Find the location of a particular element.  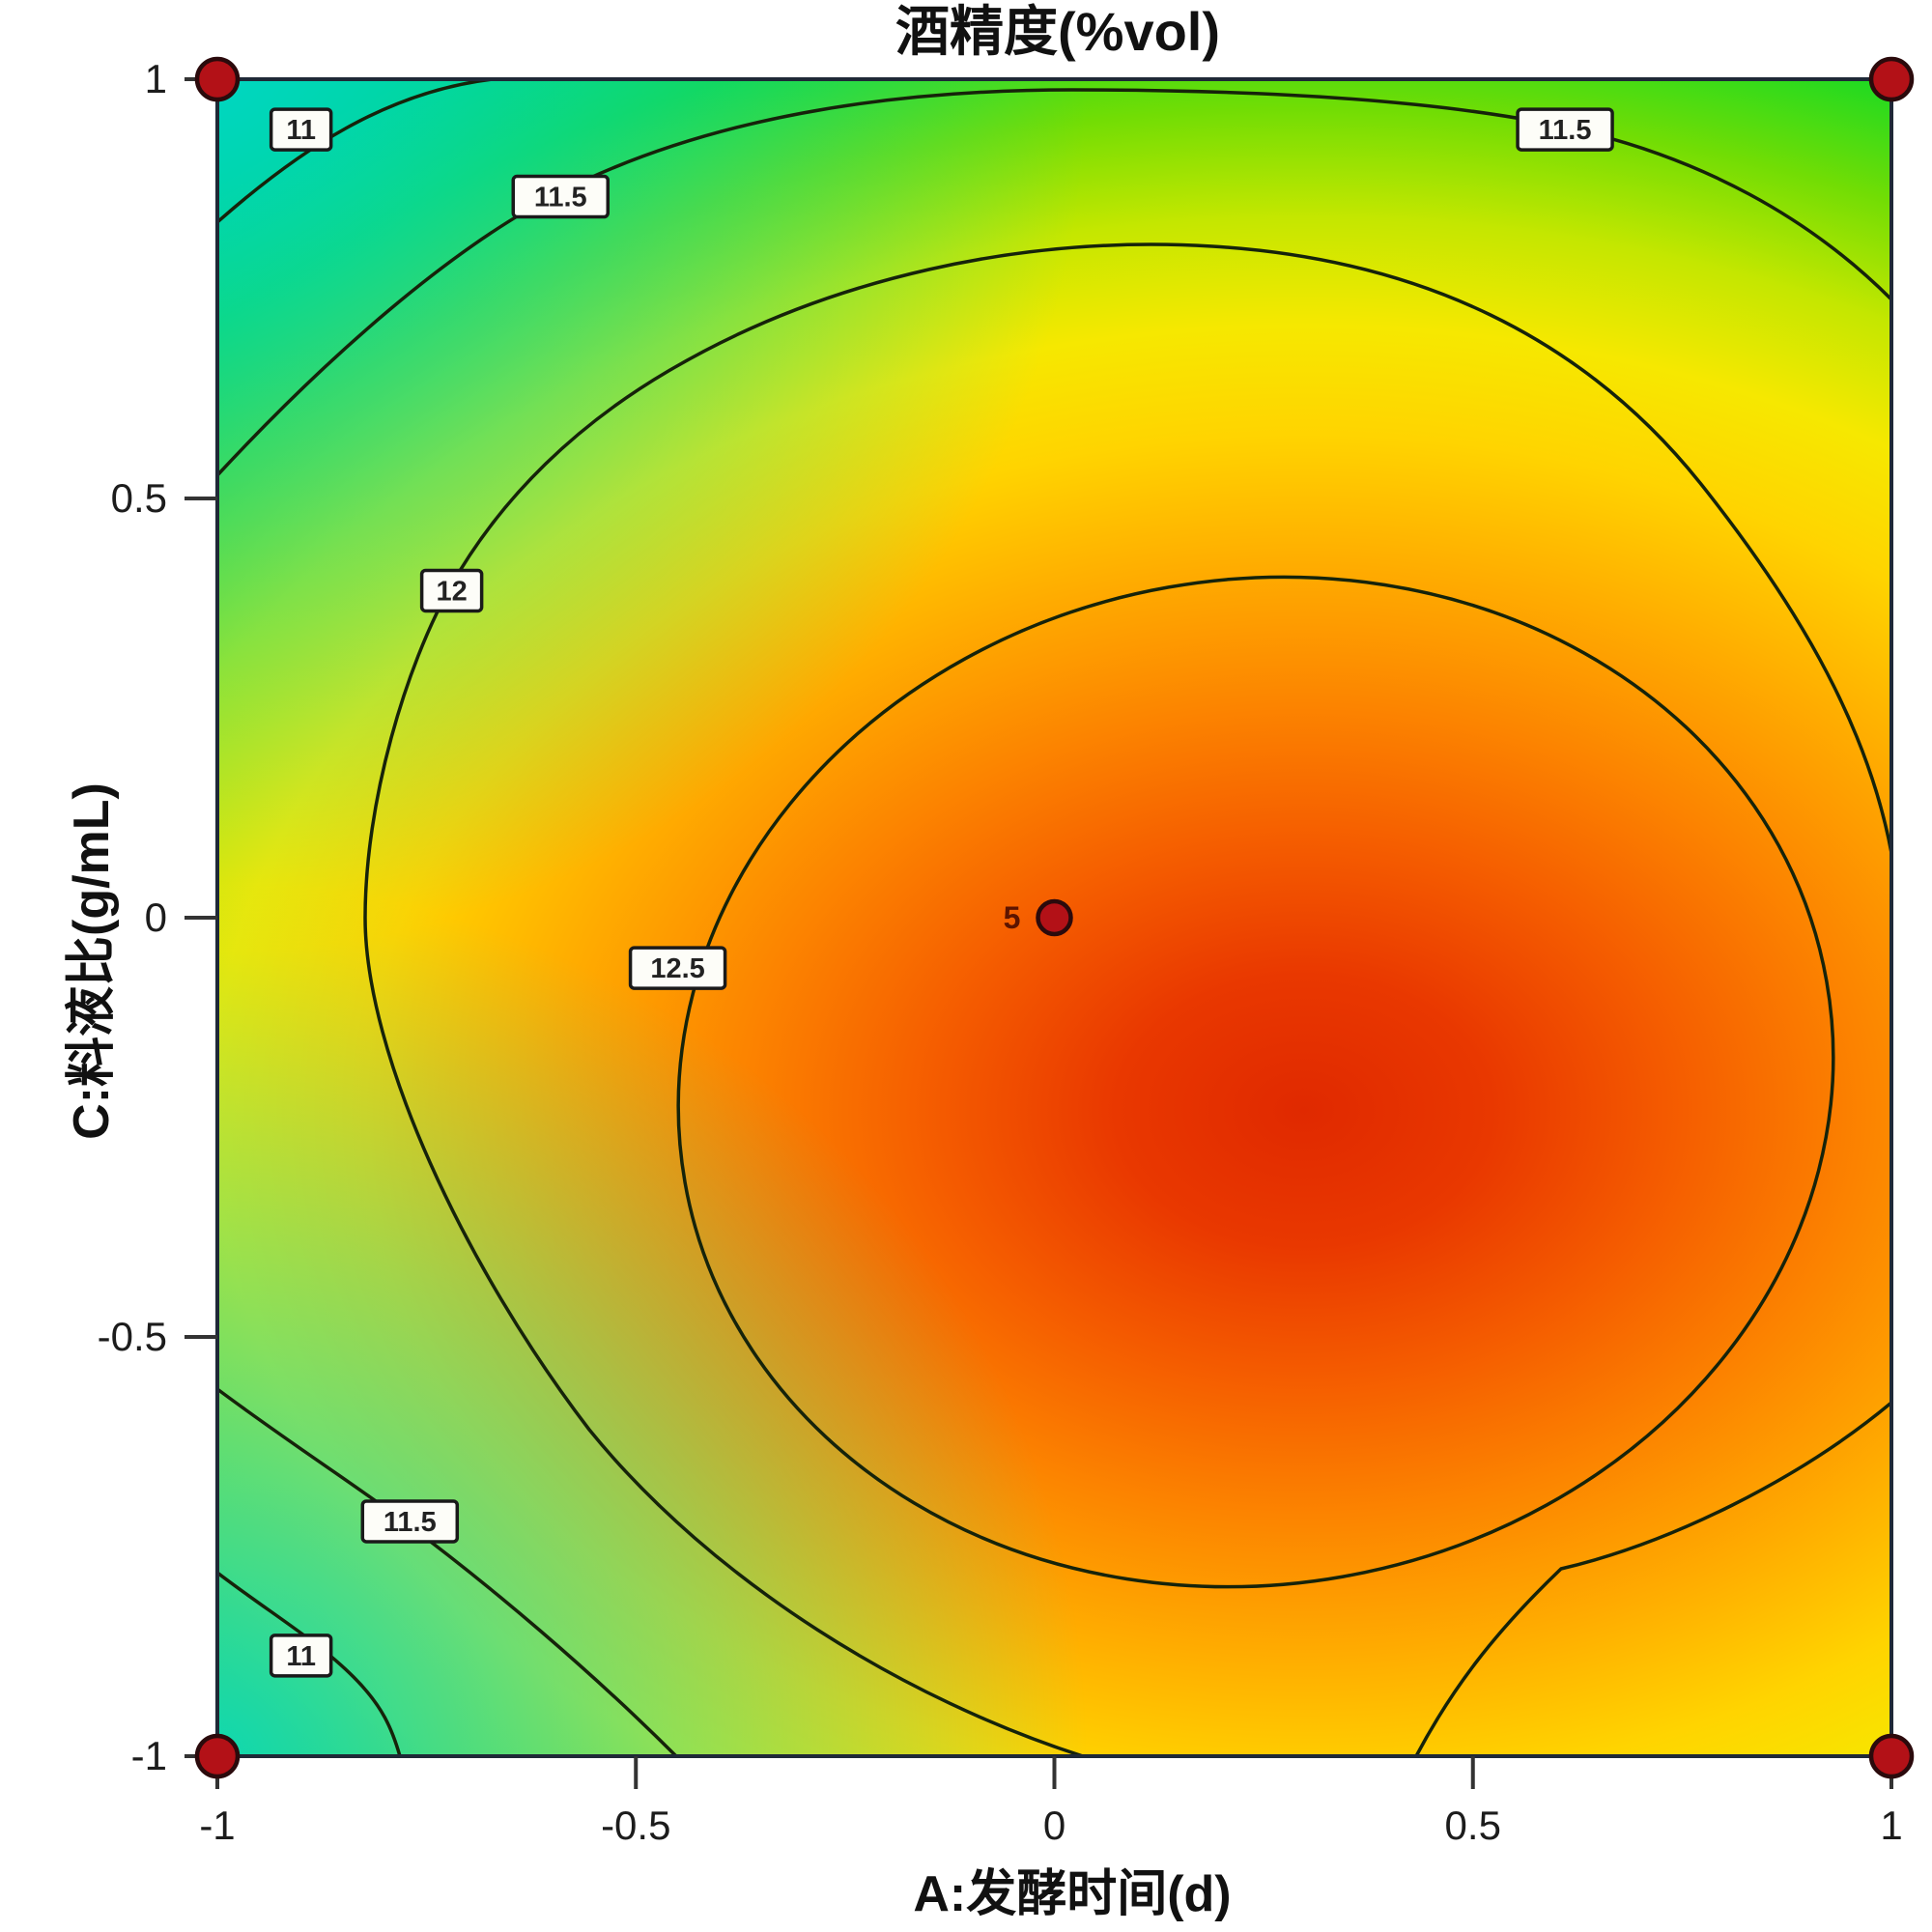

y-axis-label: C:料液比(g/mL) is located at coordinates (92, 961).